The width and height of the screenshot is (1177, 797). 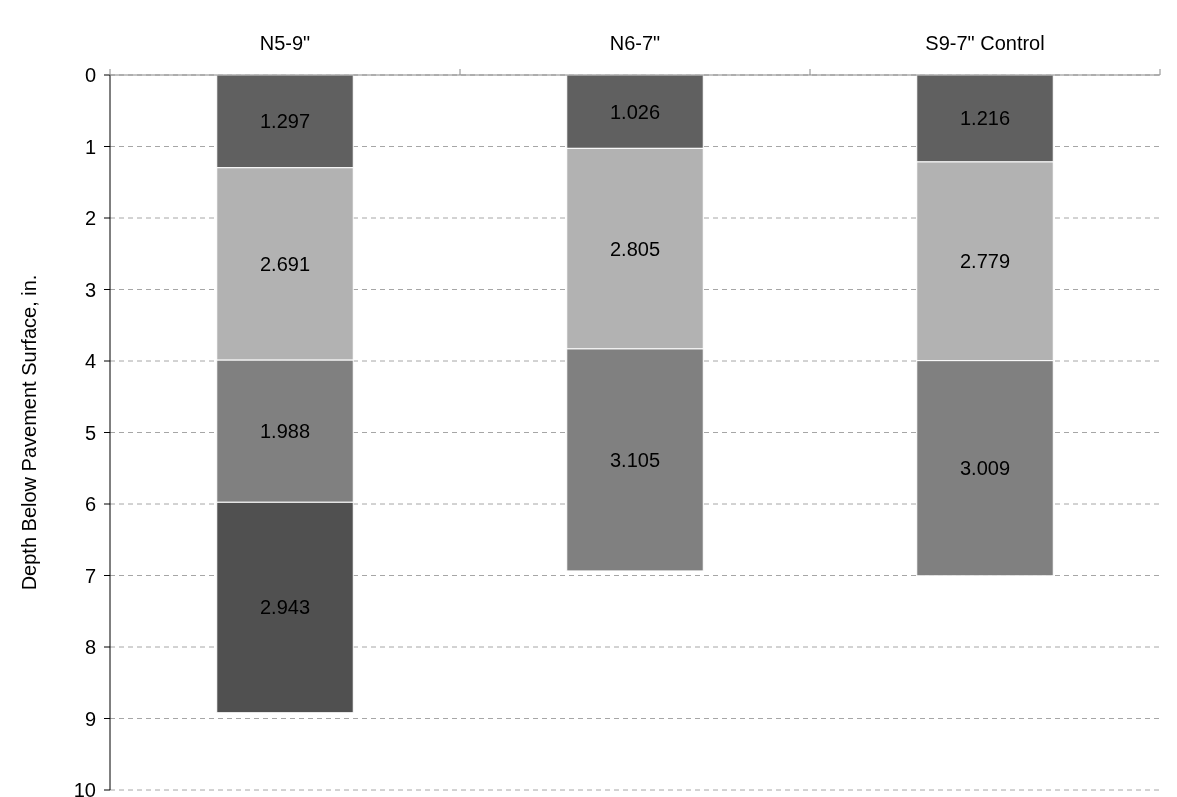 What do you see at coordinates (90, 146) in the screenshot?
I see `y-tick-label: 1` at bounding box center [90, 146].